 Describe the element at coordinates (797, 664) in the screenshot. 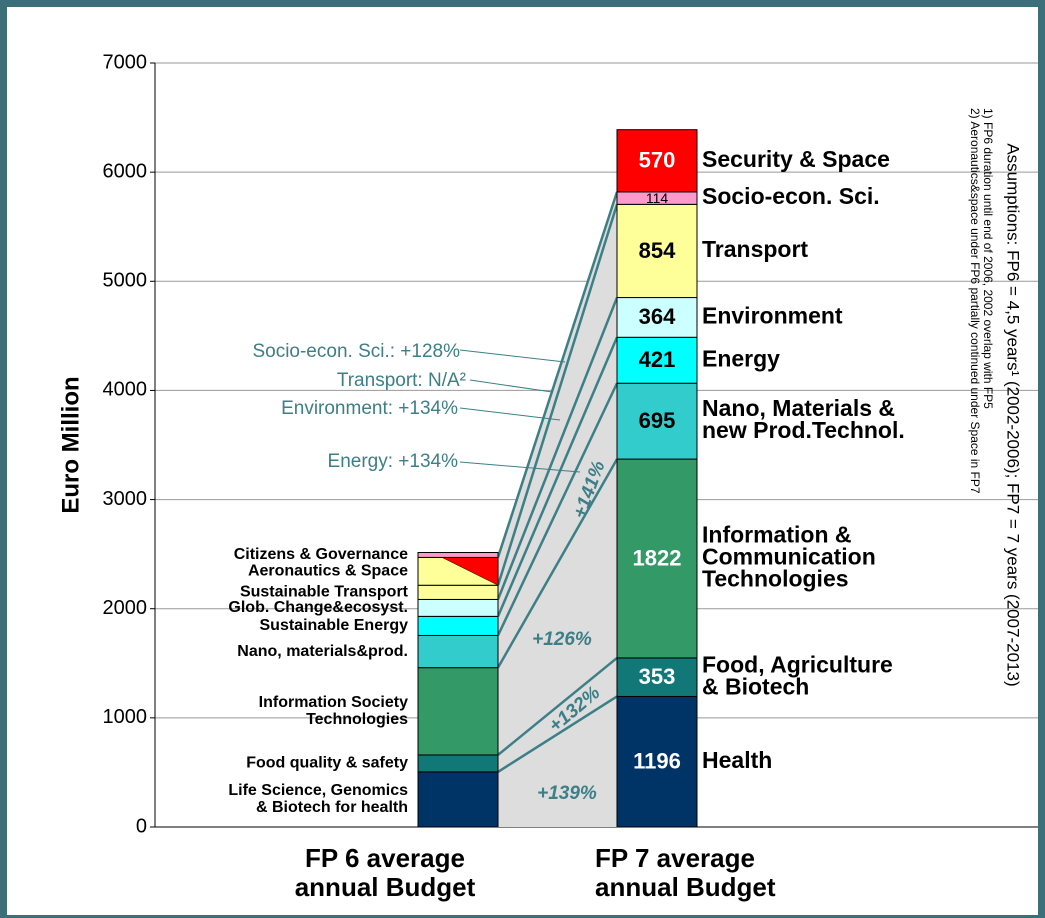

I see `segment-label: Food, Agriculture` at that location.